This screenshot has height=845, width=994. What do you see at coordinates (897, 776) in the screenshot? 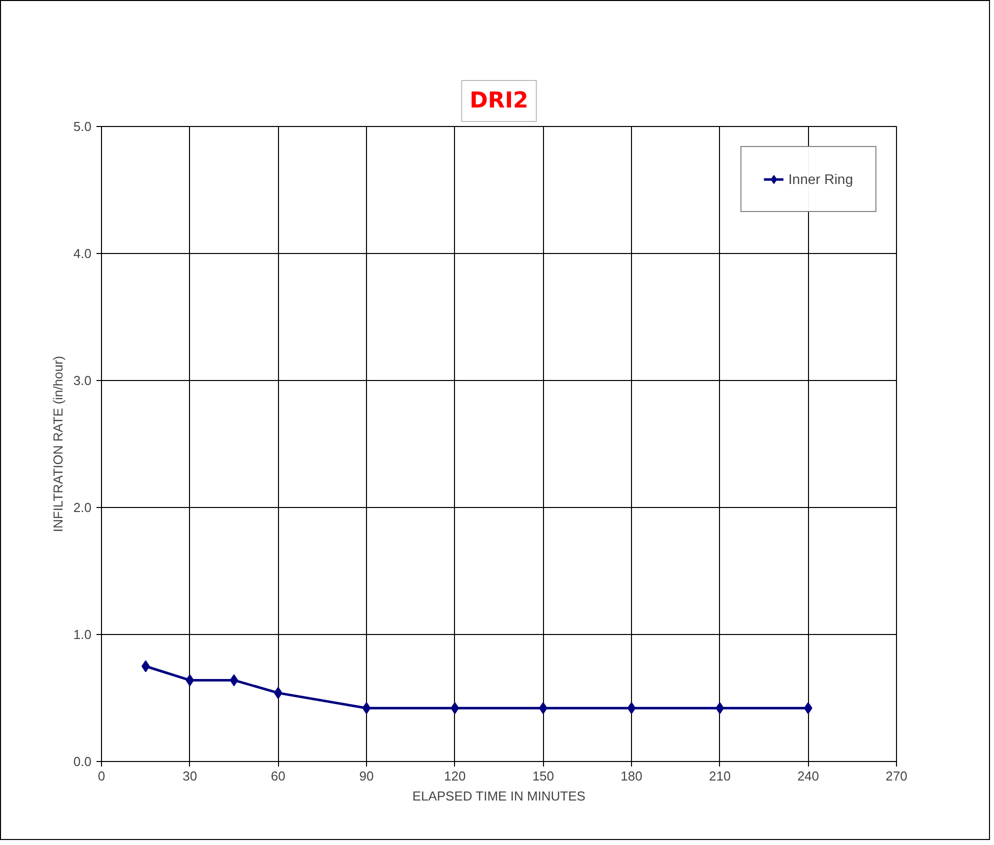
I see `x-tick-label: 270` at bounding box center [897, 776].